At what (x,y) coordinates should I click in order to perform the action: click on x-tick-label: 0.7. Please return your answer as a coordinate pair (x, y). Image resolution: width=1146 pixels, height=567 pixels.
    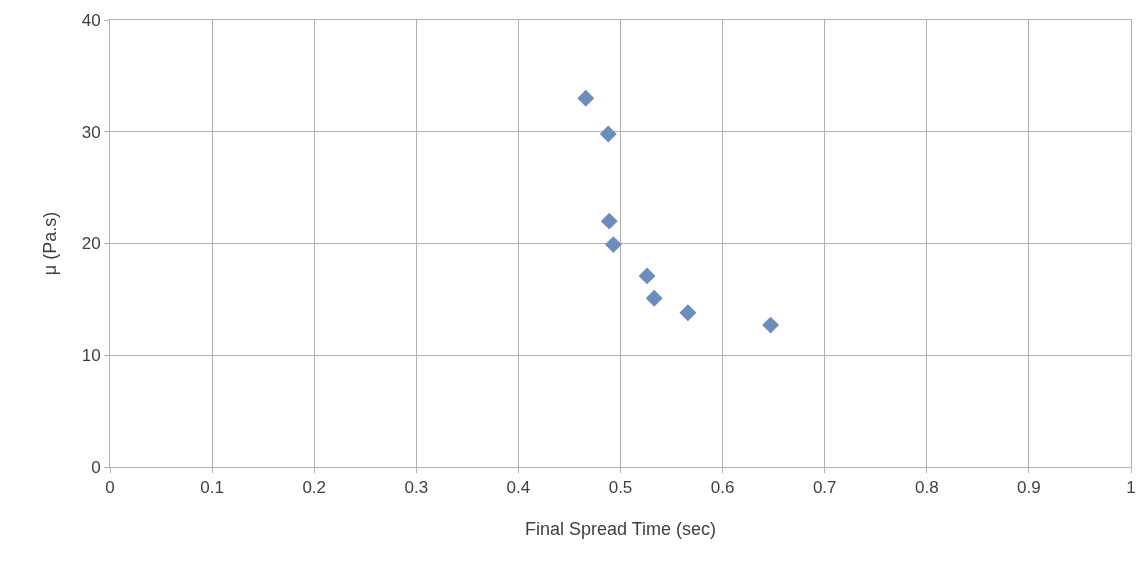
    Looking at the image, I should click on (824, 488).